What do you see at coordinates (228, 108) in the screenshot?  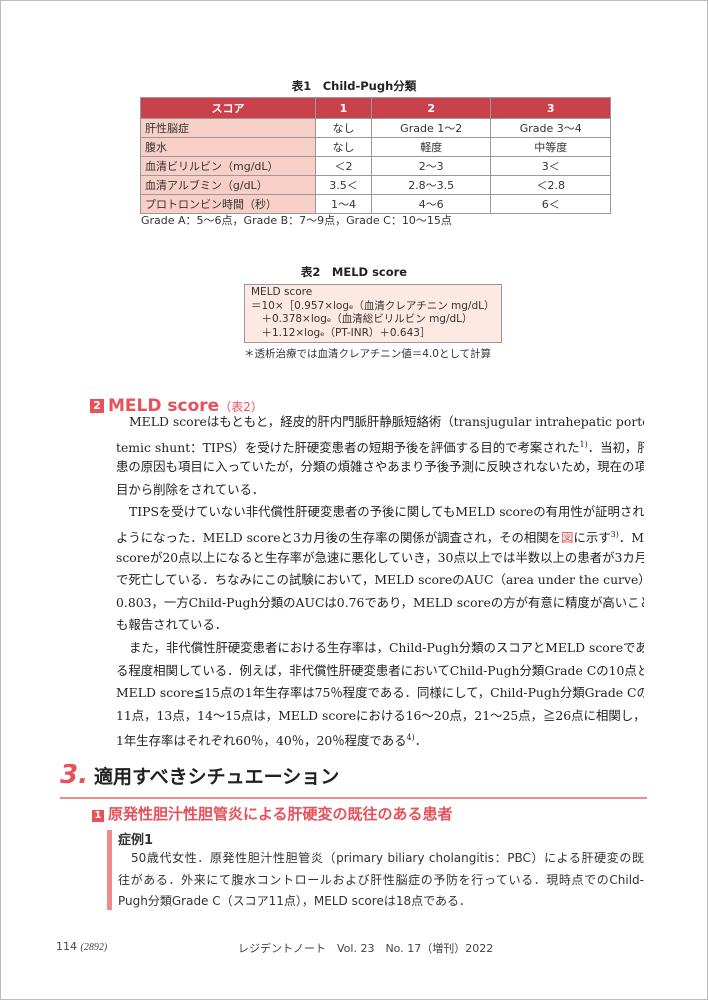 I see `header-cell: スコア` at bounding box center [228, 108].